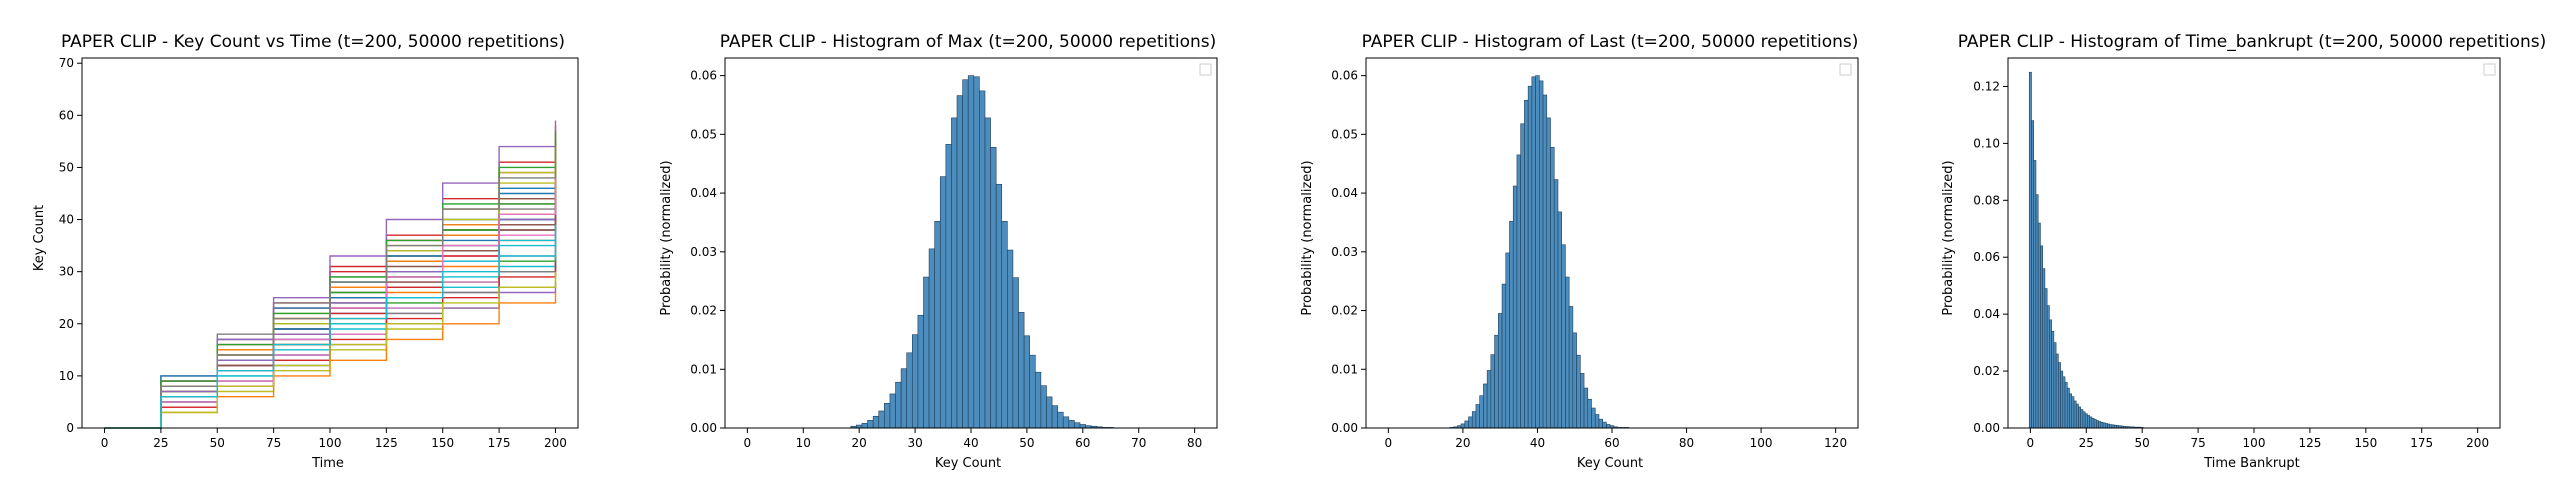 Image resolution: width=2561 pixels, height=480 pixels. I want to click on y-tick-label: 0.00, so click(1986, 428).